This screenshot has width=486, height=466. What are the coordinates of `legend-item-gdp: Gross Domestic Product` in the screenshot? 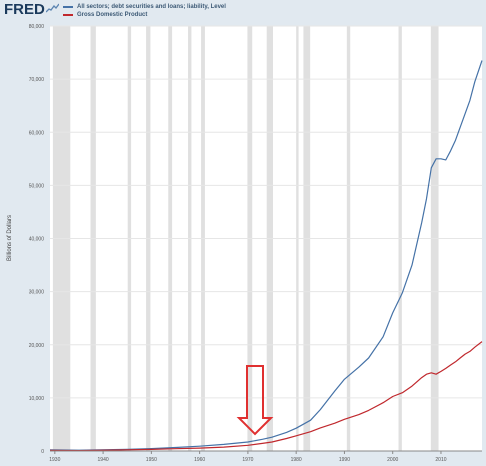 It's located at (105, 14).